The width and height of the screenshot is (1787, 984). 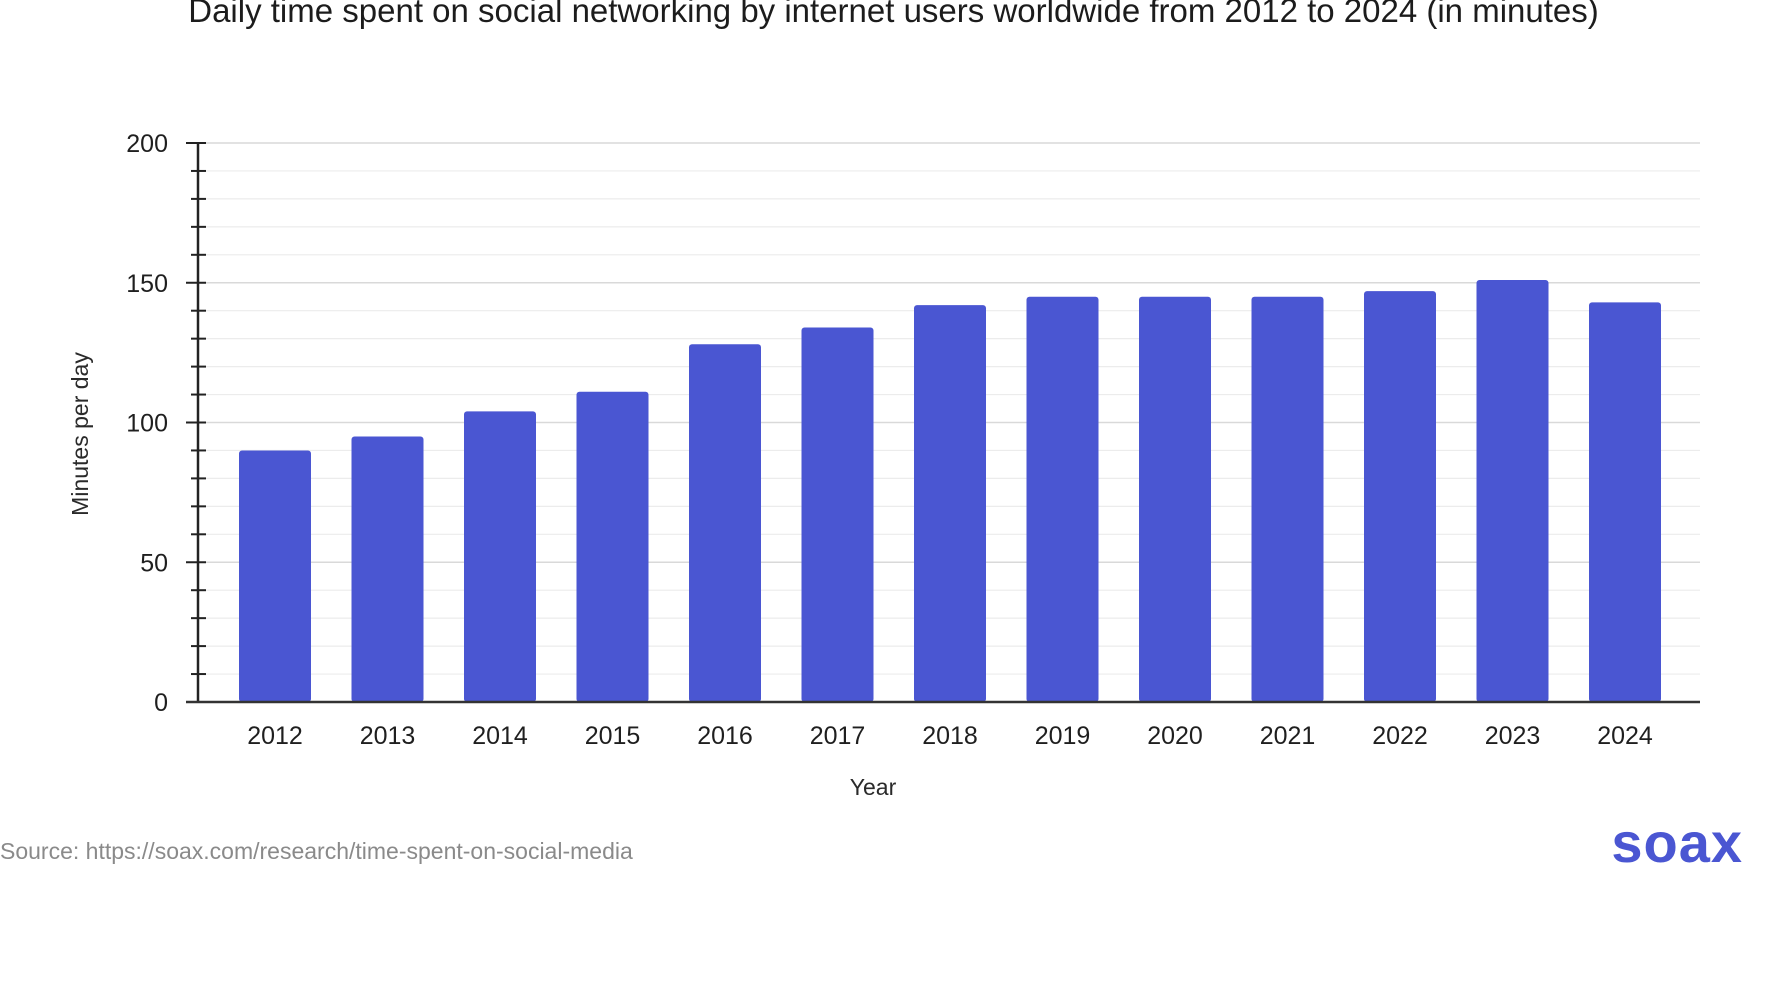 What do you see at coordinates (1513, 736) in the screenshot?
I see `x-tick-label: 2023` at bounding box center [1513, 736].